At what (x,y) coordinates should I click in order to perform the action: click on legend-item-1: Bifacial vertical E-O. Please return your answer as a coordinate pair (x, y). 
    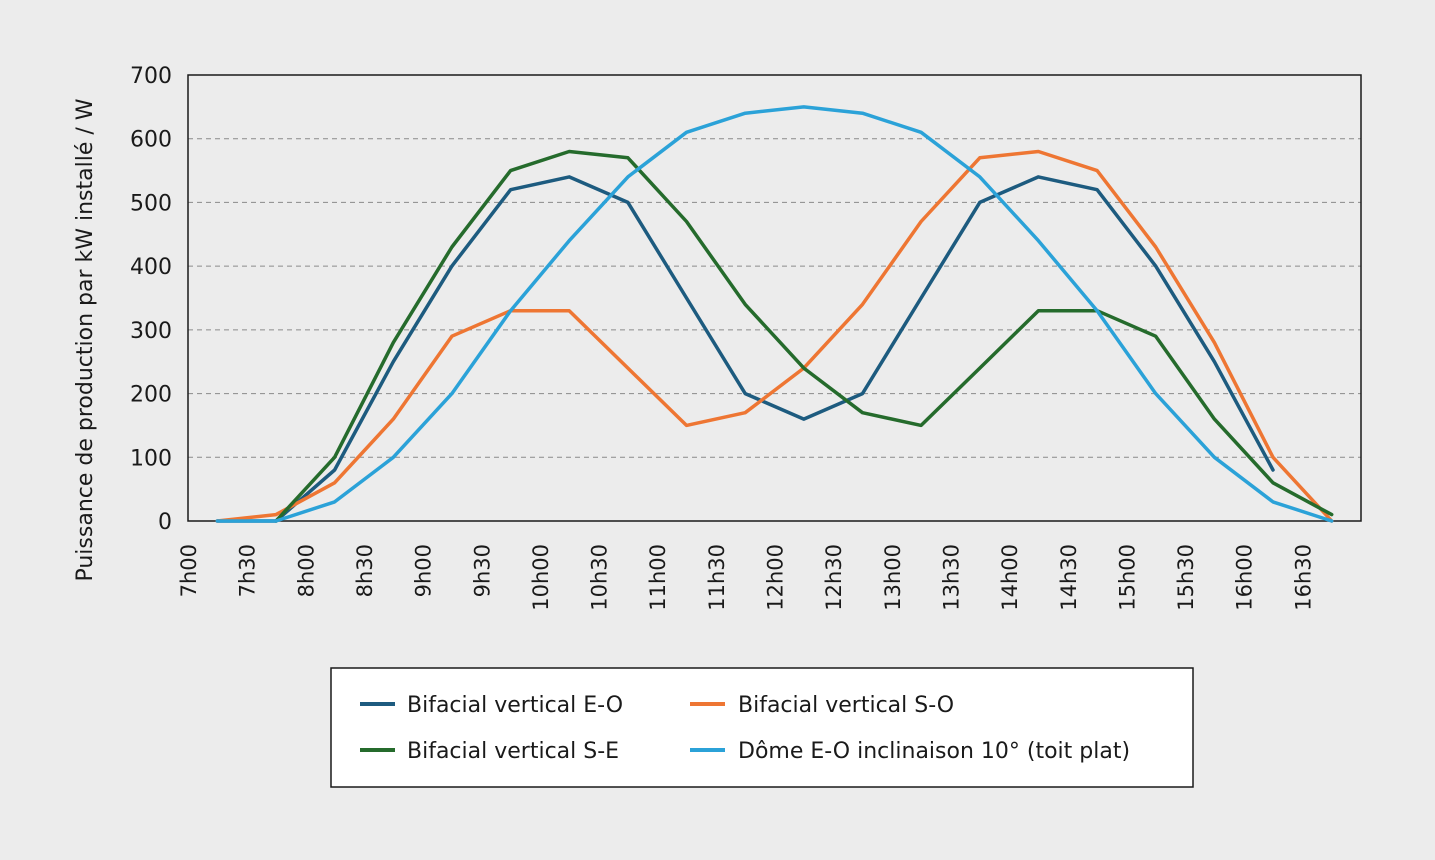
    Looking at the image, I should click on (491, 705).